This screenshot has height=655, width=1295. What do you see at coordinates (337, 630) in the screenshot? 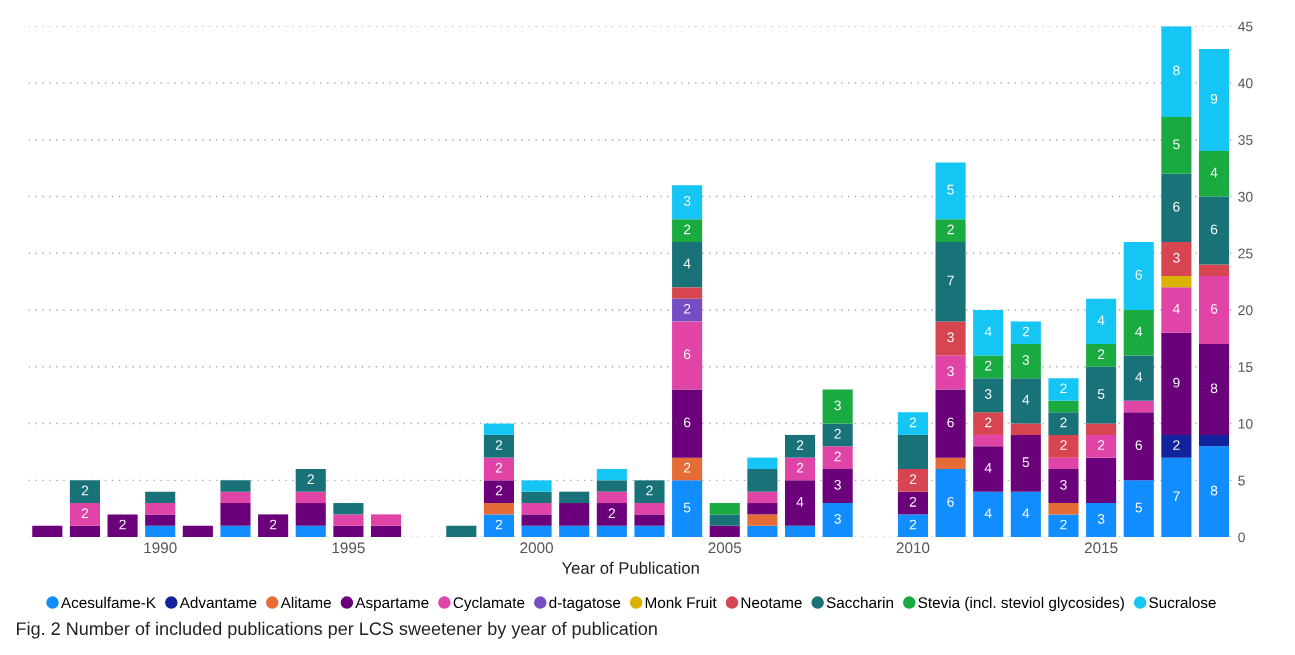
I see `caption: Fig. 2 Number of included publications per LCS sweetener by year of publication` at bounding box center [337, 630].